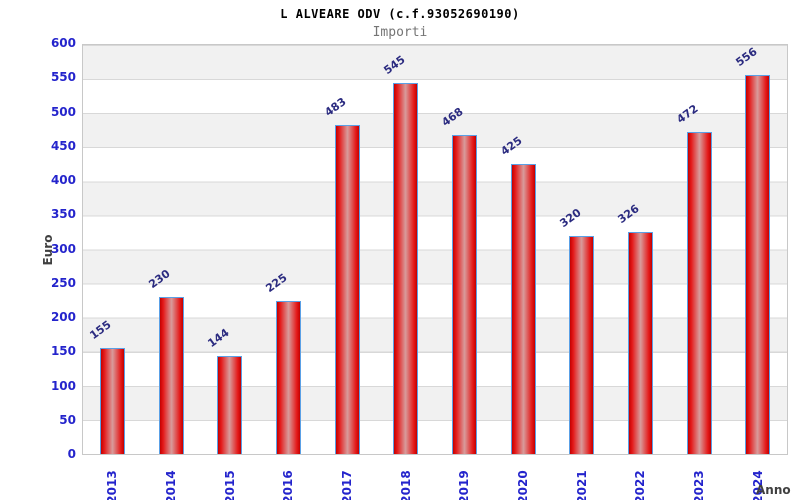 The image size is (800, 500). I want to click on y-tick-label: 300, so click(63, 248).